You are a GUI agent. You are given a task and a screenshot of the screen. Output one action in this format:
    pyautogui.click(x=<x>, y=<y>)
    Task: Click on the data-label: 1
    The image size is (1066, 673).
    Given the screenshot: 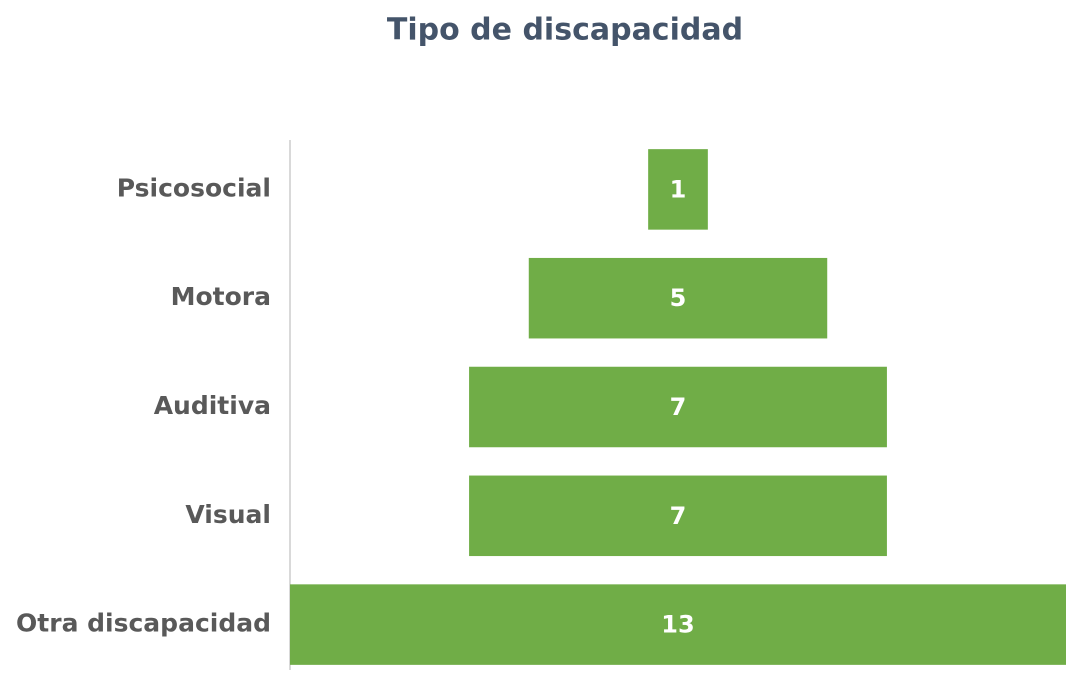 What is the action you would take?
    pyautogui.click(x=678, y=189)
    